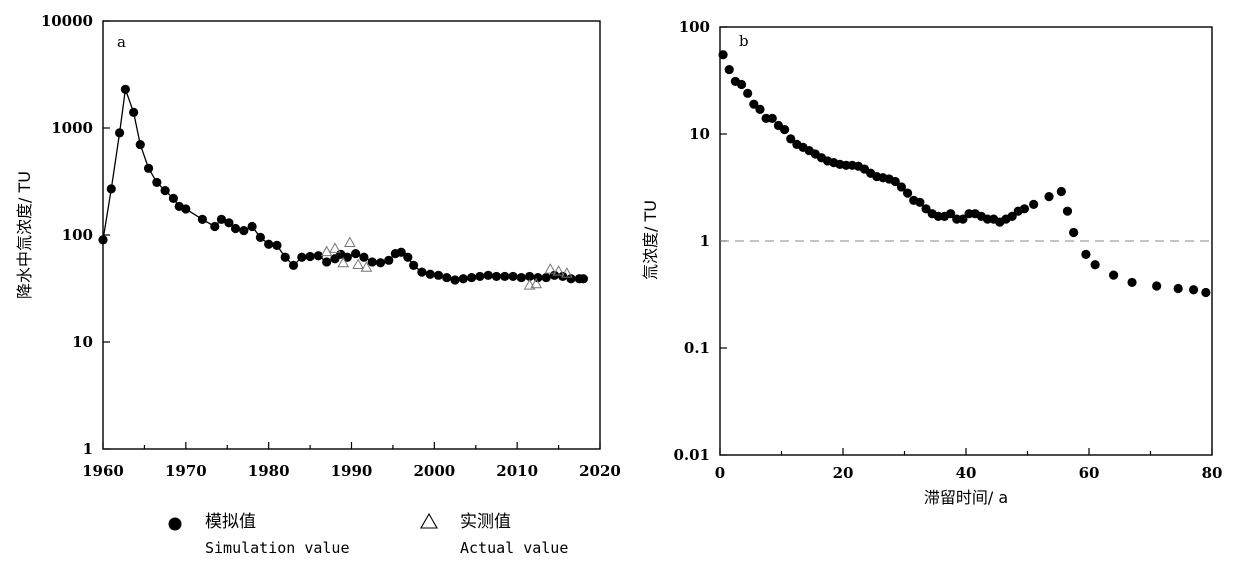 The width and height of the screenshot is (1233, 561). I want to click on panel-a-y-tick-label: 10, so click(82, 342).